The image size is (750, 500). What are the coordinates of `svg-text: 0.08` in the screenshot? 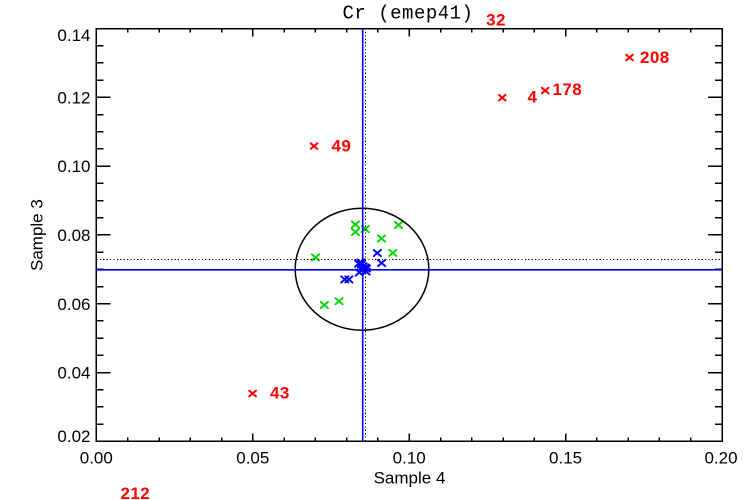 It's located at (73, 235).